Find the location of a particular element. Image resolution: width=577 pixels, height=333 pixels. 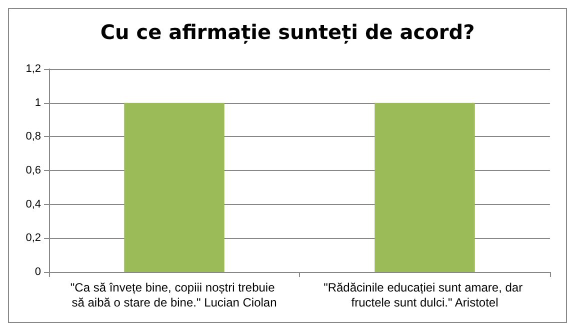

x-tick-label: "Ca să învețe bine, copiii noștri trebuie să aibă o stare de bine." Lucian Ciolan is located at coordinates (174, 295).